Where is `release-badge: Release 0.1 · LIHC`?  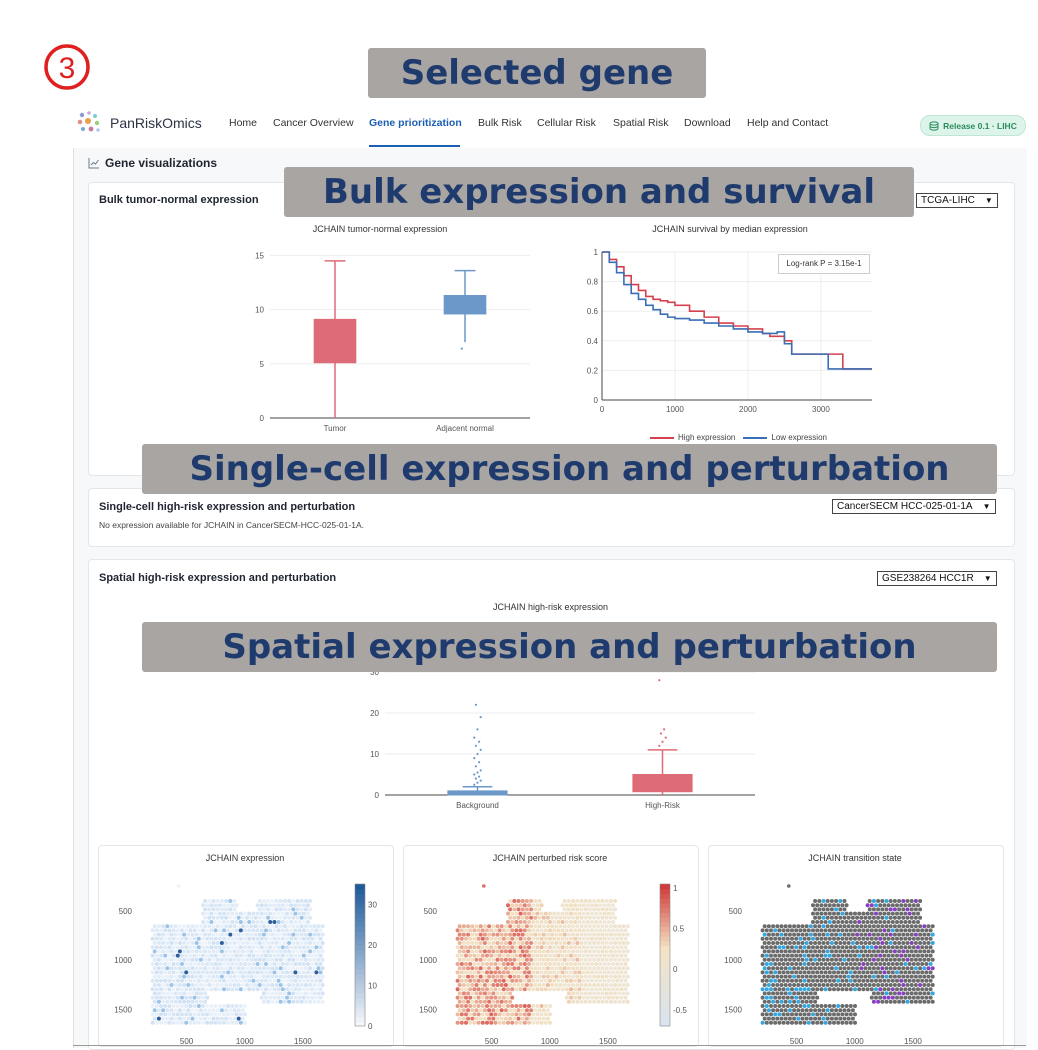 release-badge: Release 0.1 · LIHC is located at coordinates (973, 125).